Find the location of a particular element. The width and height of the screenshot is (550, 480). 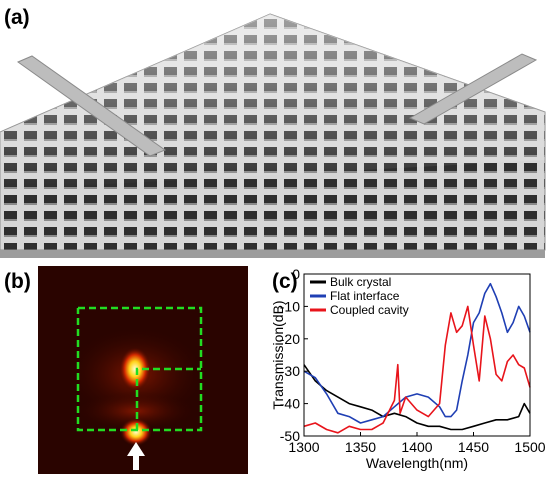

y-tick-label: -30 is located at coordinates (290, 371).